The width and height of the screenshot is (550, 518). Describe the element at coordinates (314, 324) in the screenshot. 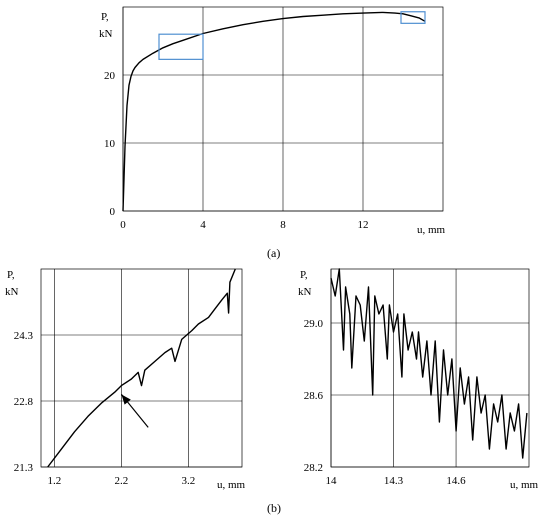

I see `panel-b-right-ytick-label: 29.0` at that location.